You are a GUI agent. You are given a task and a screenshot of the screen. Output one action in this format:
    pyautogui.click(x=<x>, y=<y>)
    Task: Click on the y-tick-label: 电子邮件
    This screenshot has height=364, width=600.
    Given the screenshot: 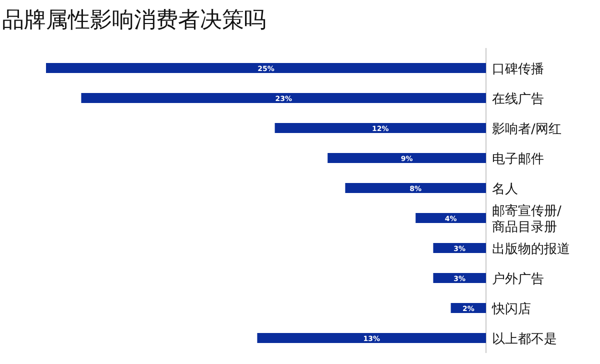 What is the action you would take?
    pyautogui.click(x=518, y=159)
    